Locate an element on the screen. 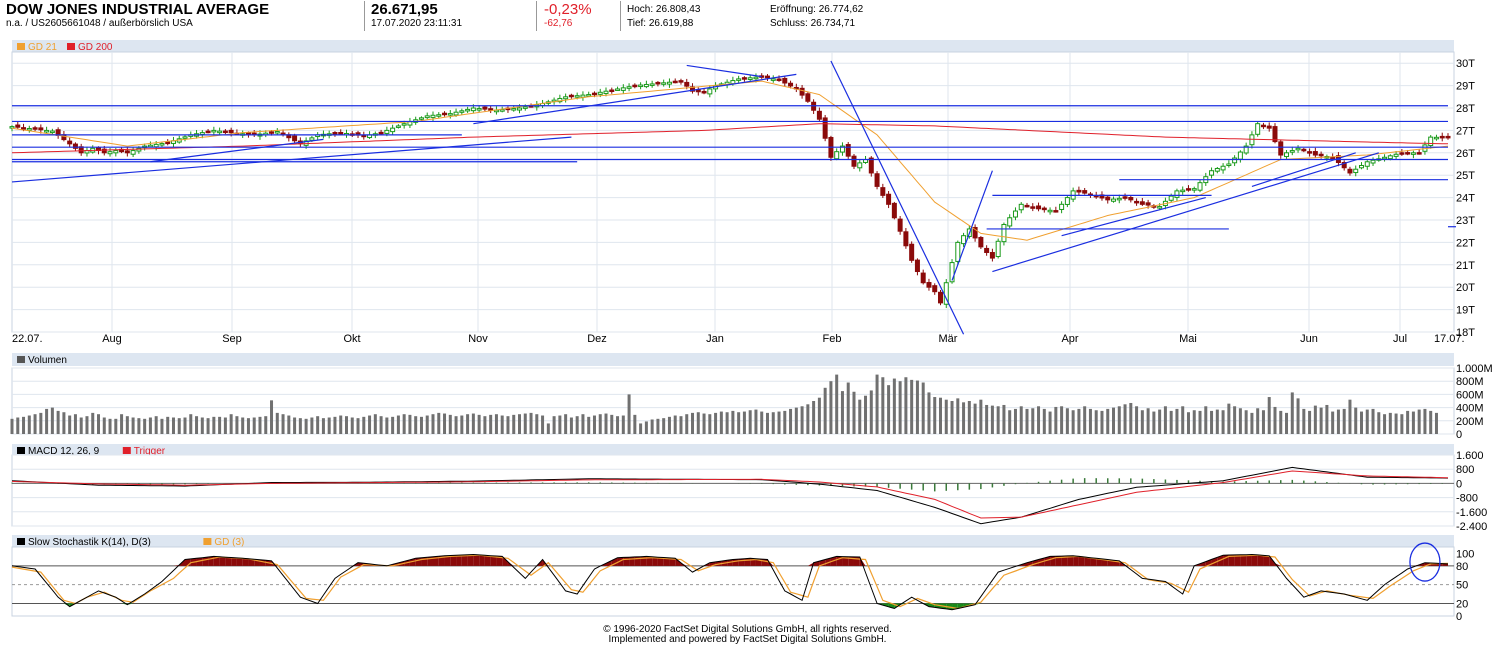 This screenshot has height=646, width=1495. volume-y-tick-label: 0 is located at coordinates (1459, 435).